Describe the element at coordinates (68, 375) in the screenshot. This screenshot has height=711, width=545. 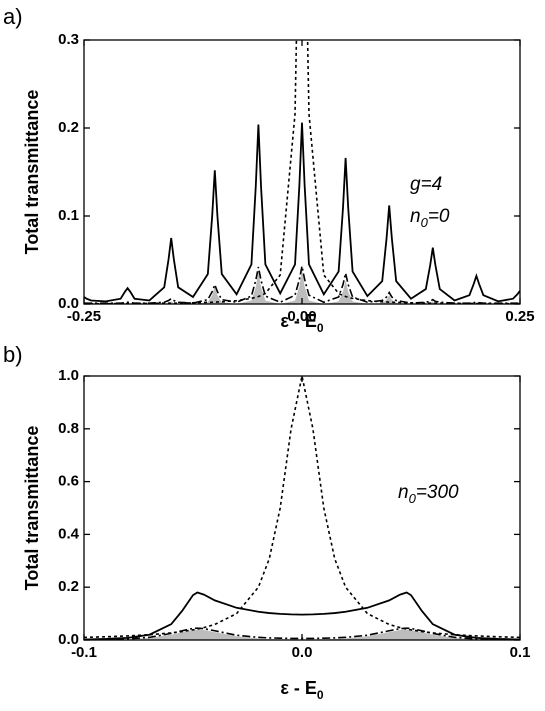
I see `y-tick-label: 1.0` at that location.